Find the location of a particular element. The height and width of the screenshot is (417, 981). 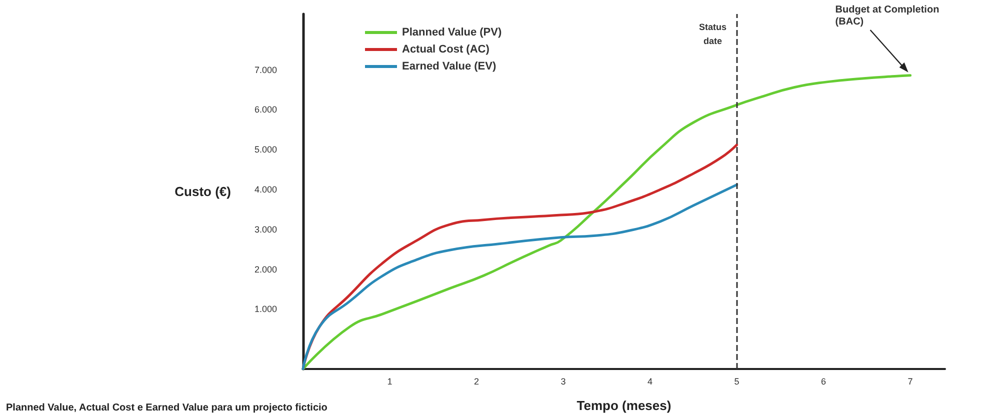

x-axis-title: Tempo (meses) is located at coordinates (624, 405).